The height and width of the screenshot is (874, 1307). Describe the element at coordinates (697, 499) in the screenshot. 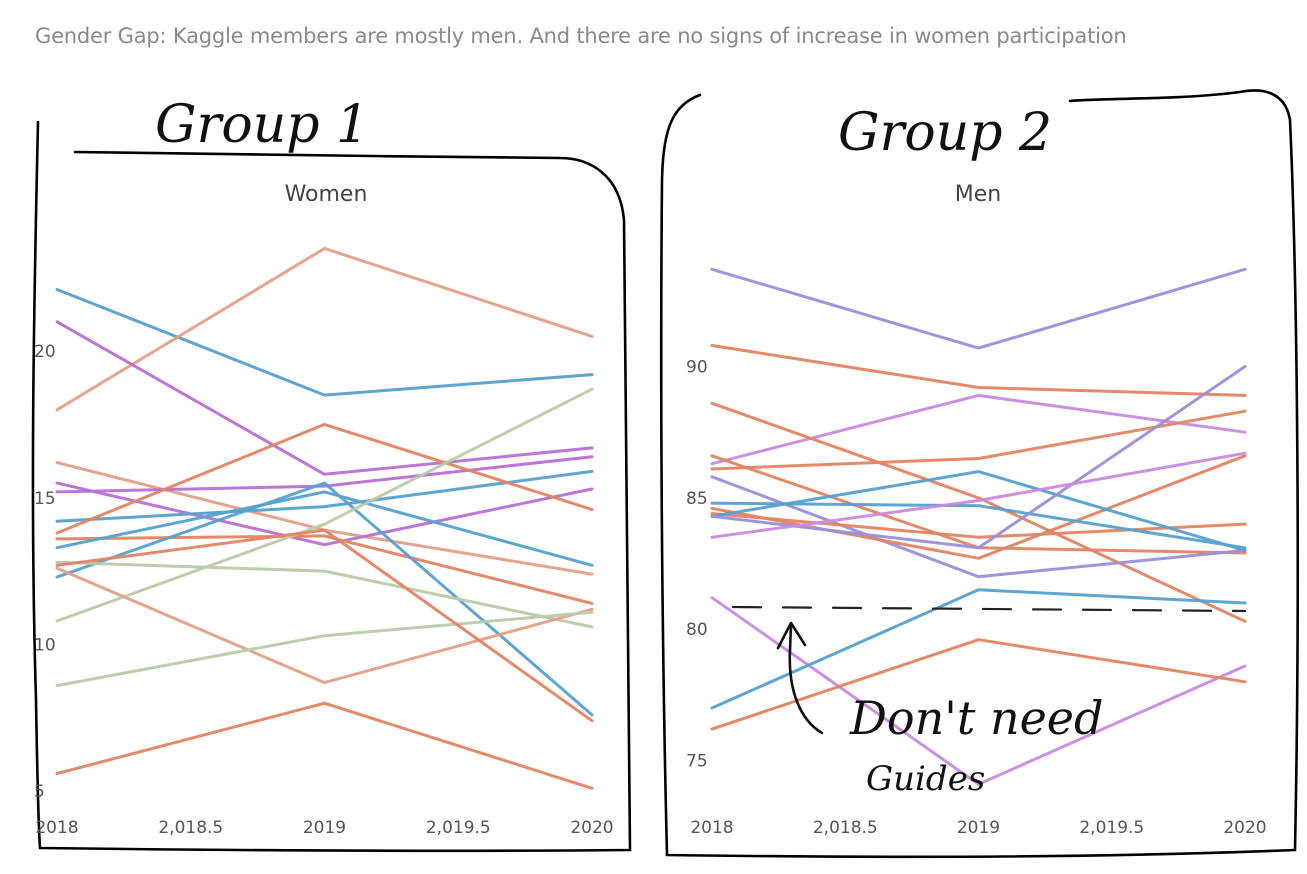

I see `men-y-tick-label: 85` at that location.